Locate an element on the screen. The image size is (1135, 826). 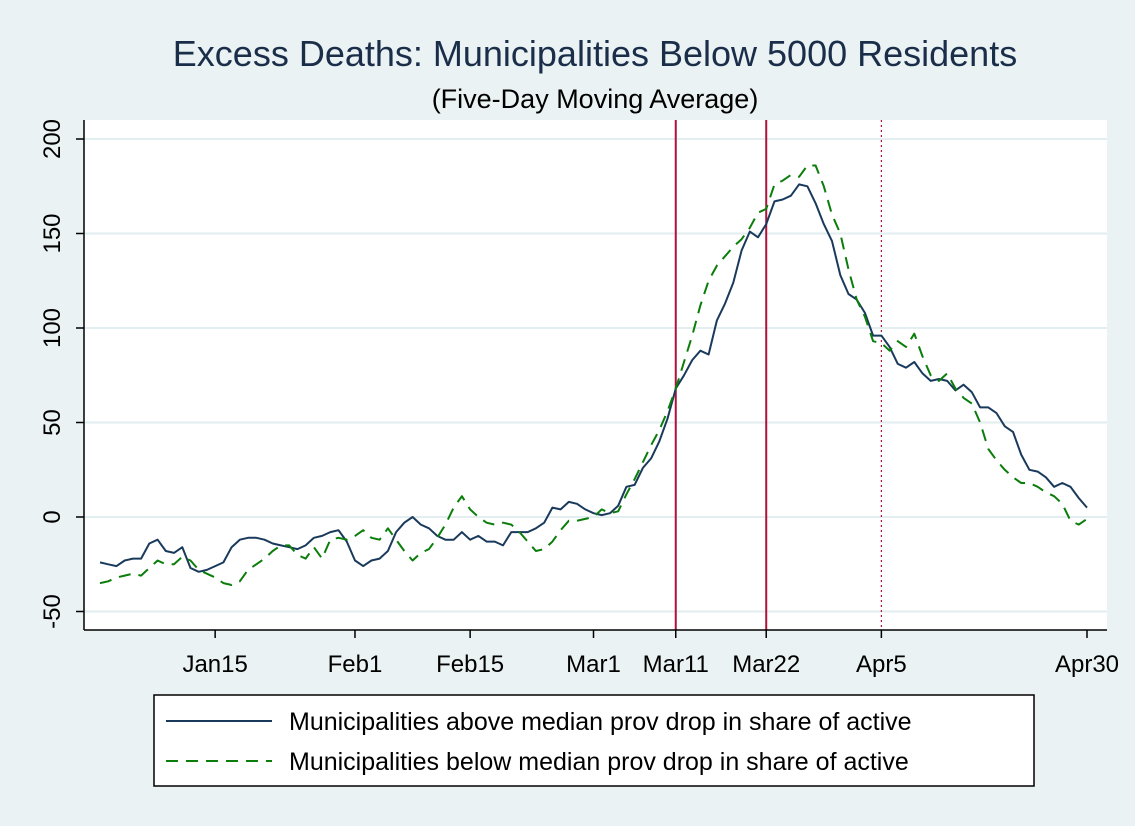
y-tick-label: 0 is located at coordinates (52, 516).